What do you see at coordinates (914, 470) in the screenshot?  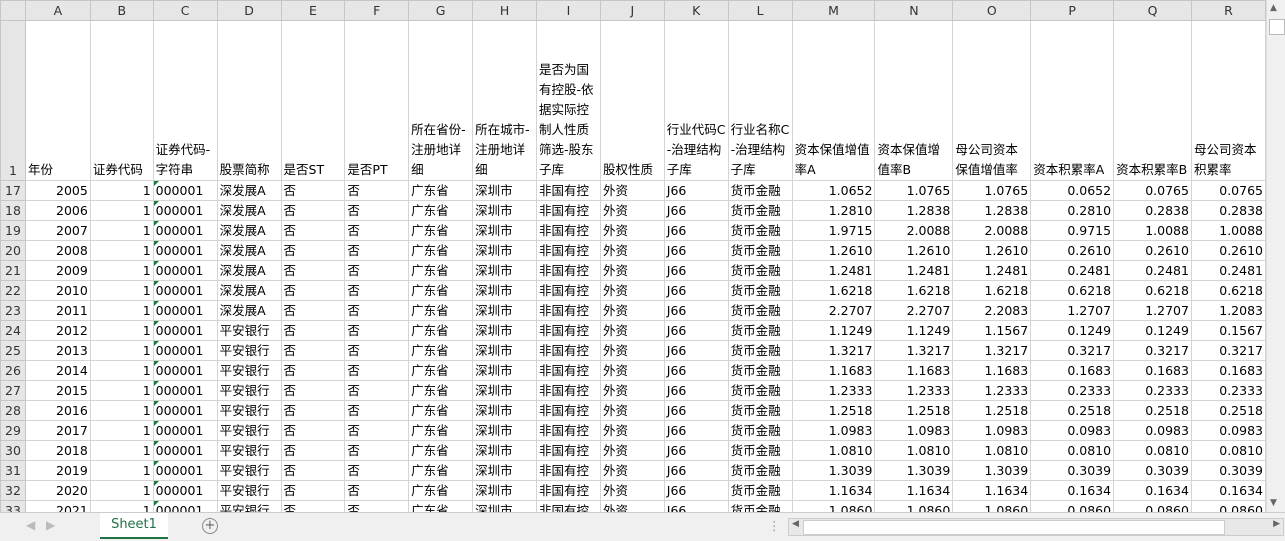 I see `cell: 1.3039` at bounding box center [914, 470].